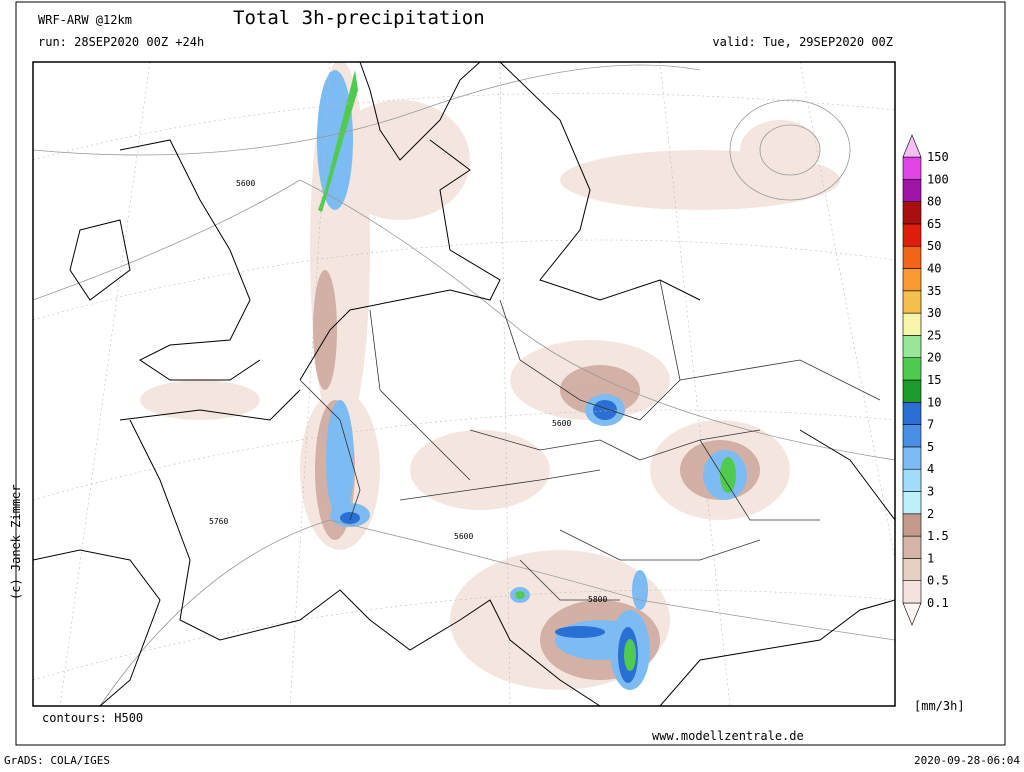  Describe the element at coordinates (934, 313) in the screenshot. I see `colorbar-label: 30` at that location.